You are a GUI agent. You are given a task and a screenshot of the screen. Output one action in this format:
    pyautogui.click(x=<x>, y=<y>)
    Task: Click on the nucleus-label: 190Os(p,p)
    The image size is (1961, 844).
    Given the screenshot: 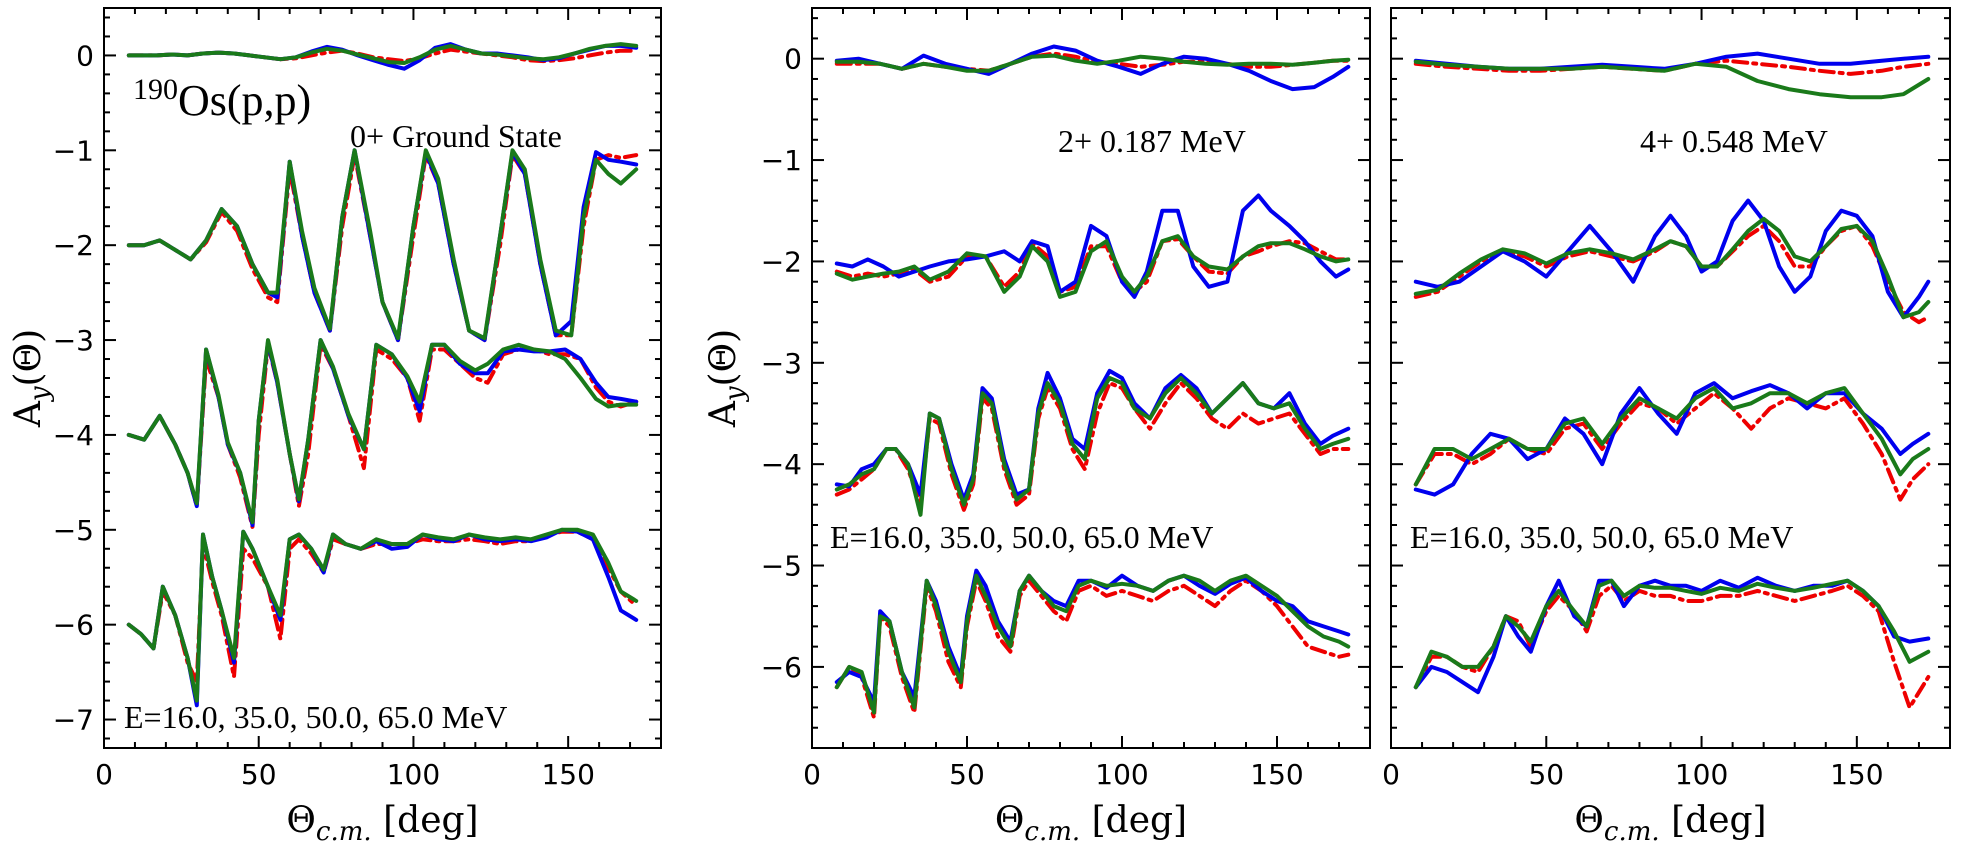 What is the action you would take?
    pyautogui.click(x=222, y=99)
    